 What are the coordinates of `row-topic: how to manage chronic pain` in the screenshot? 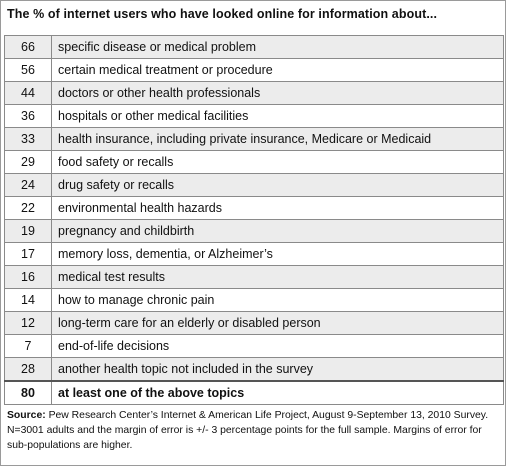 It's located at (277, 300).